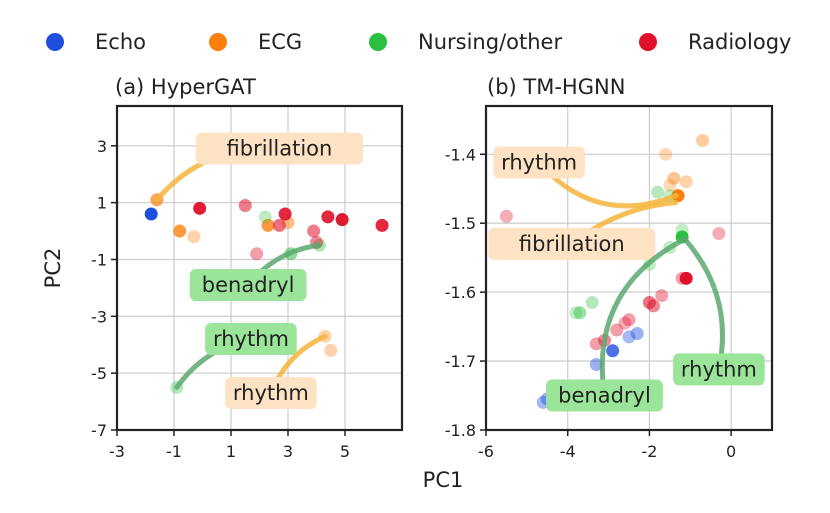 The image size is (830, 513). What do you see at coordinates (280, 42) in the screenshot?
I see `legend-label-ecg: ECG` at bounding box center [280, 42].